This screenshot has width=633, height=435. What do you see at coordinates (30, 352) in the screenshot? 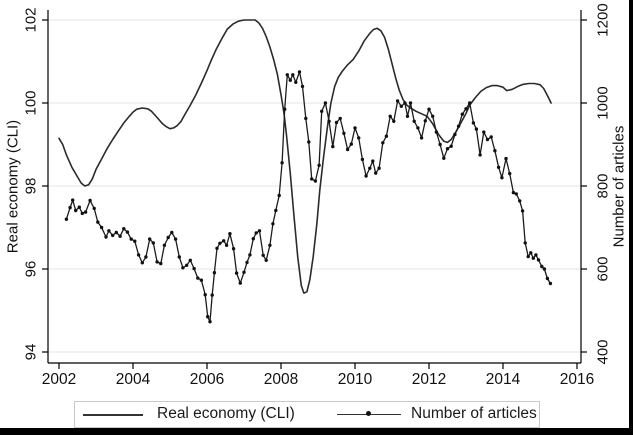
I see `left-tick-label: 94` at bounding box center [30, 352].